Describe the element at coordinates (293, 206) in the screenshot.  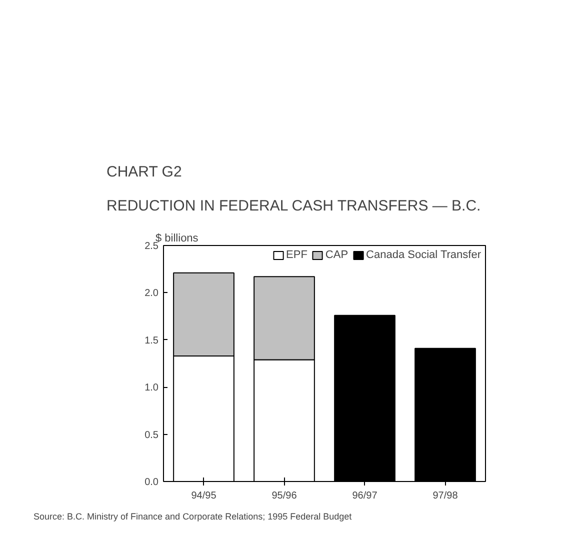
I see `chart-subtitle: REDUCTION IN FEDERAL CASH TRANSFERS — B.C.` at that location.